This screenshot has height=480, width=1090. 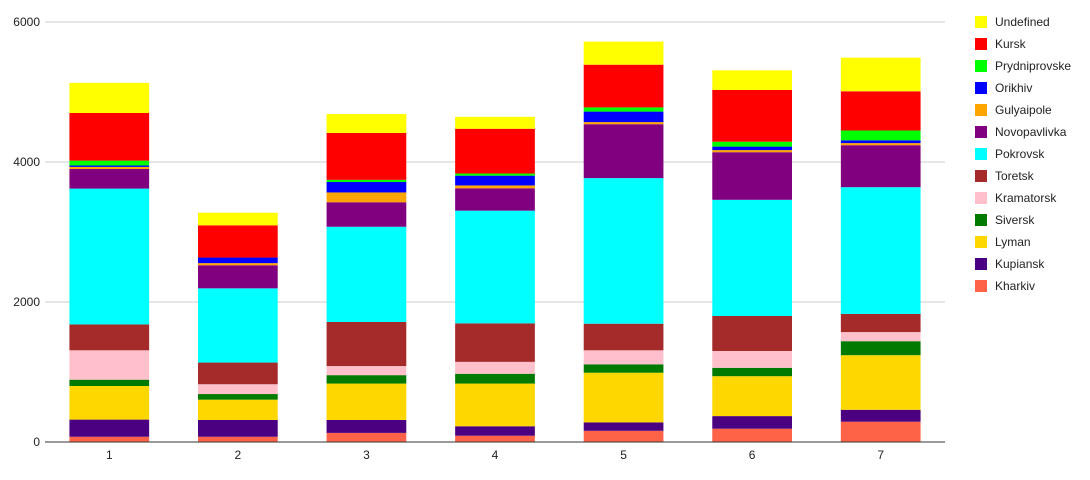 I want to click on y-tick-label: 0, so click(x=36, y=442).